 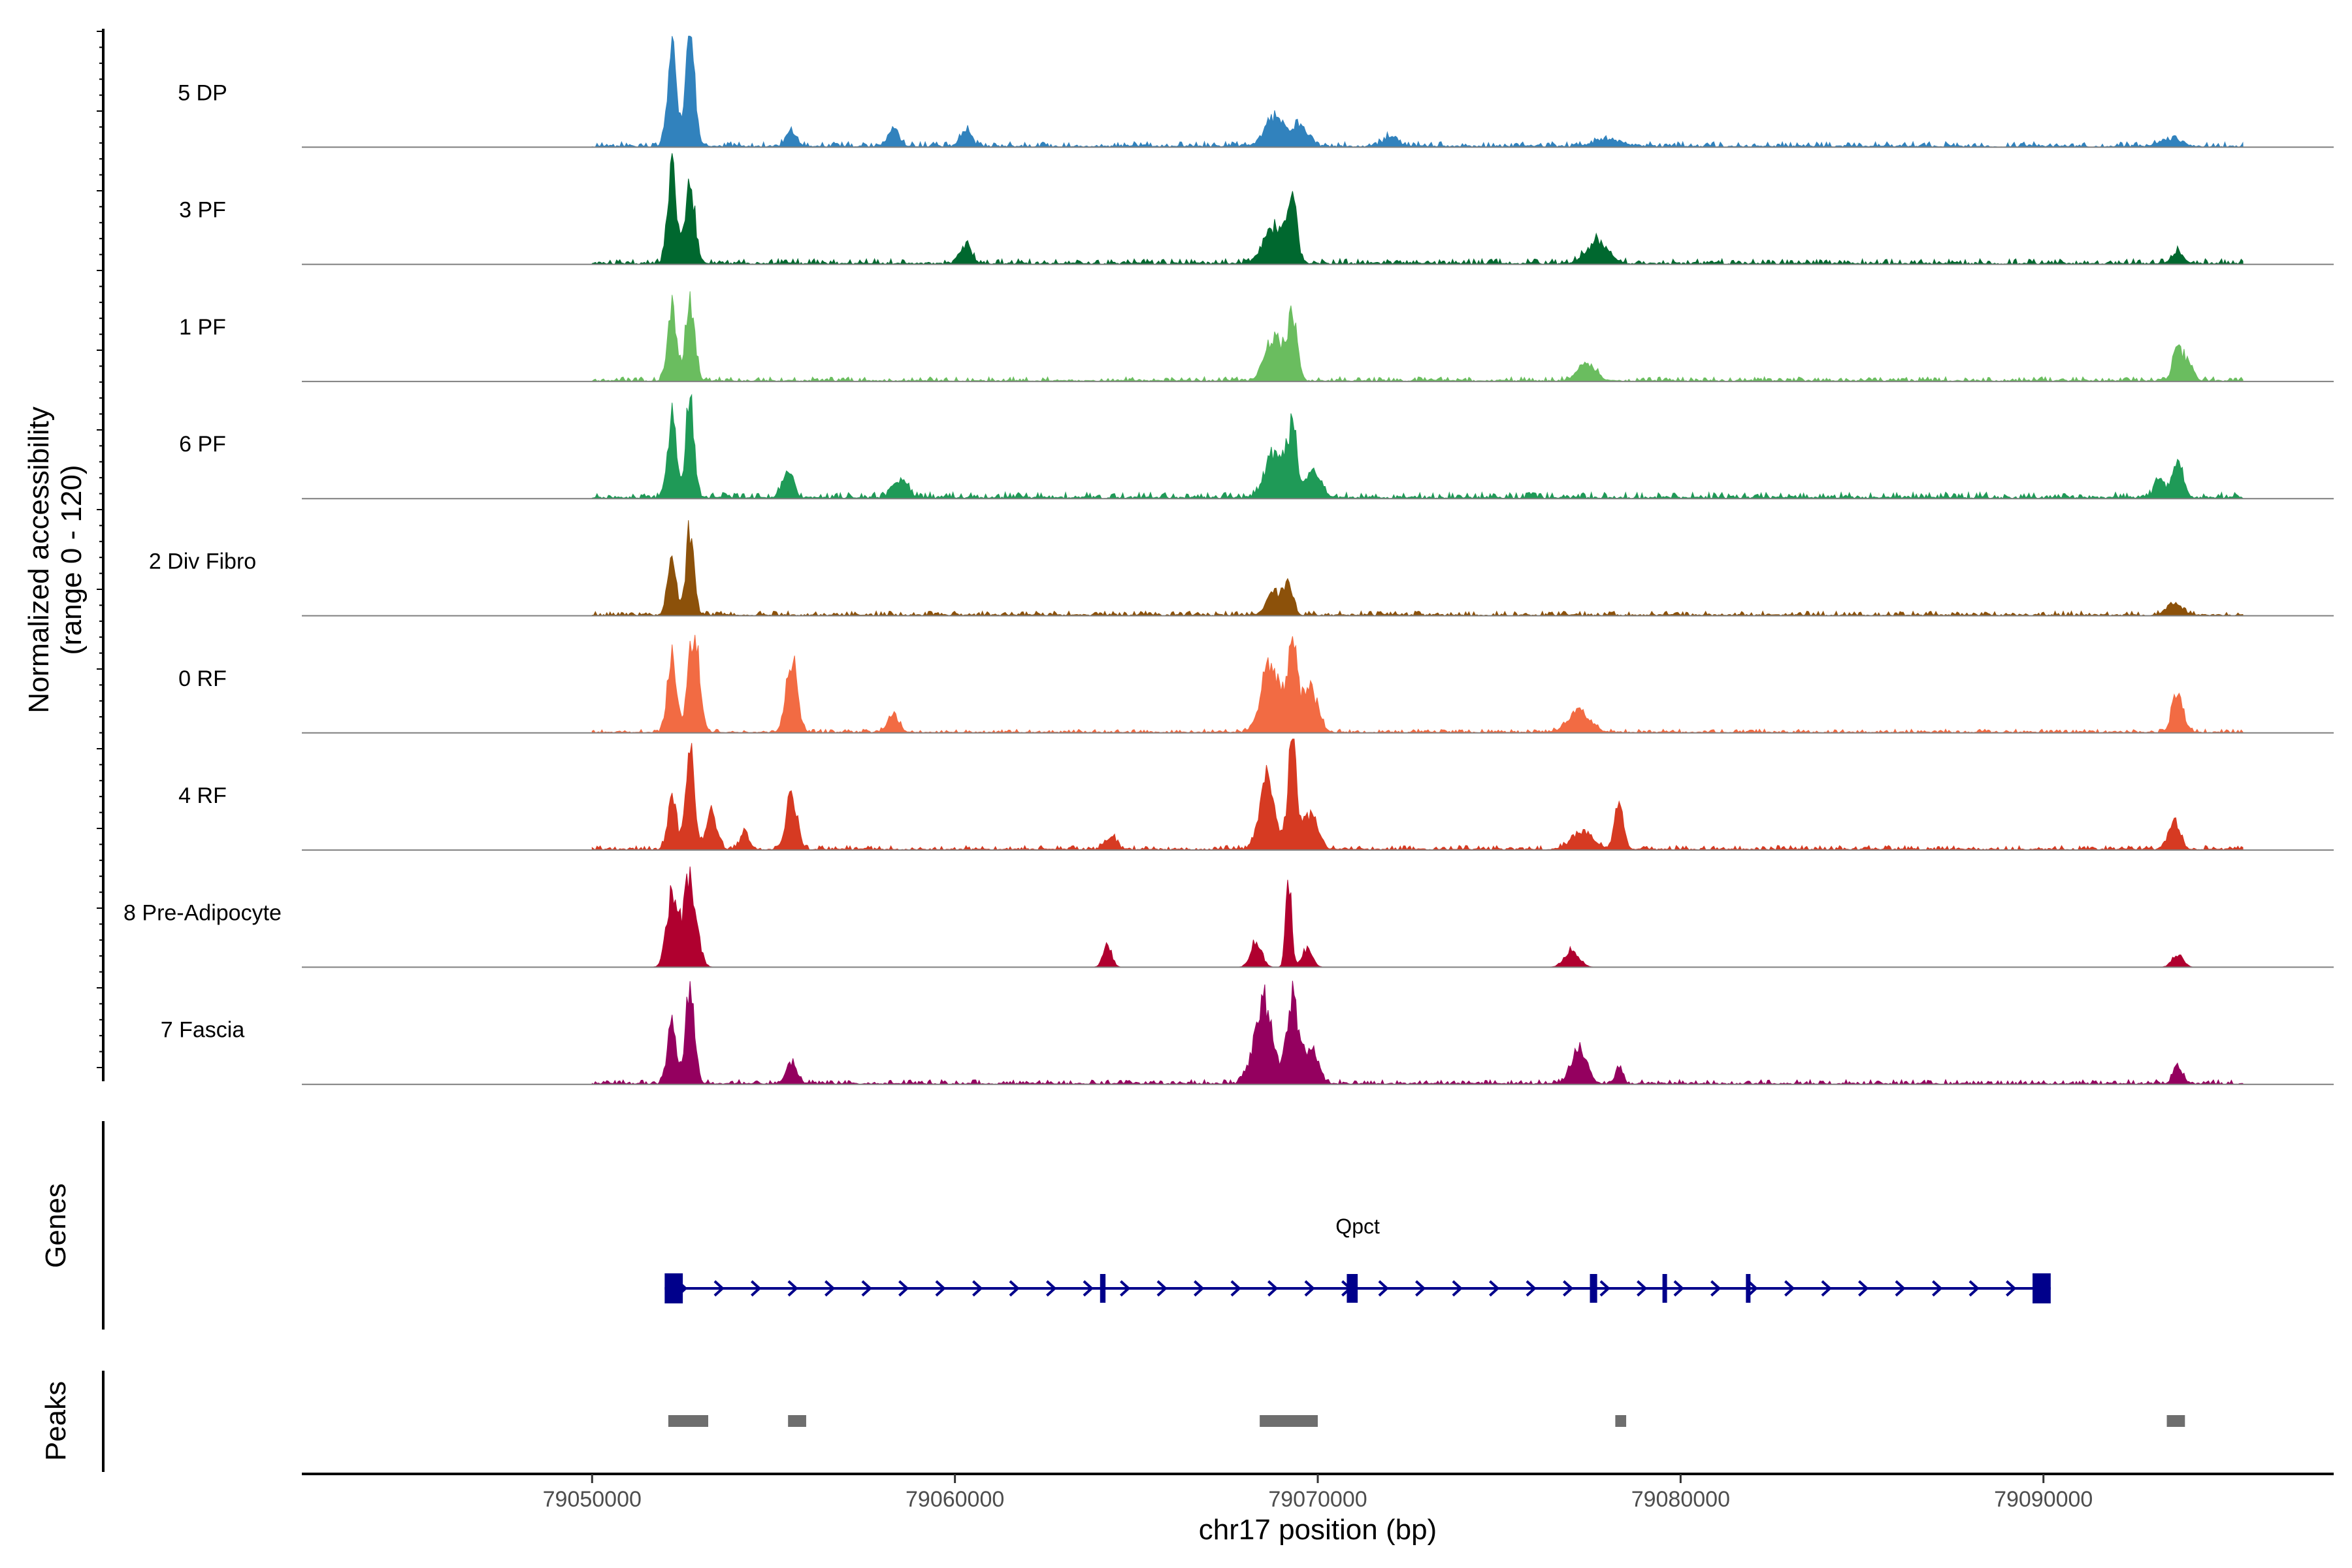 I want to click on track-label: 8 Pre-Adipocyte, so click(x=202, y=912).